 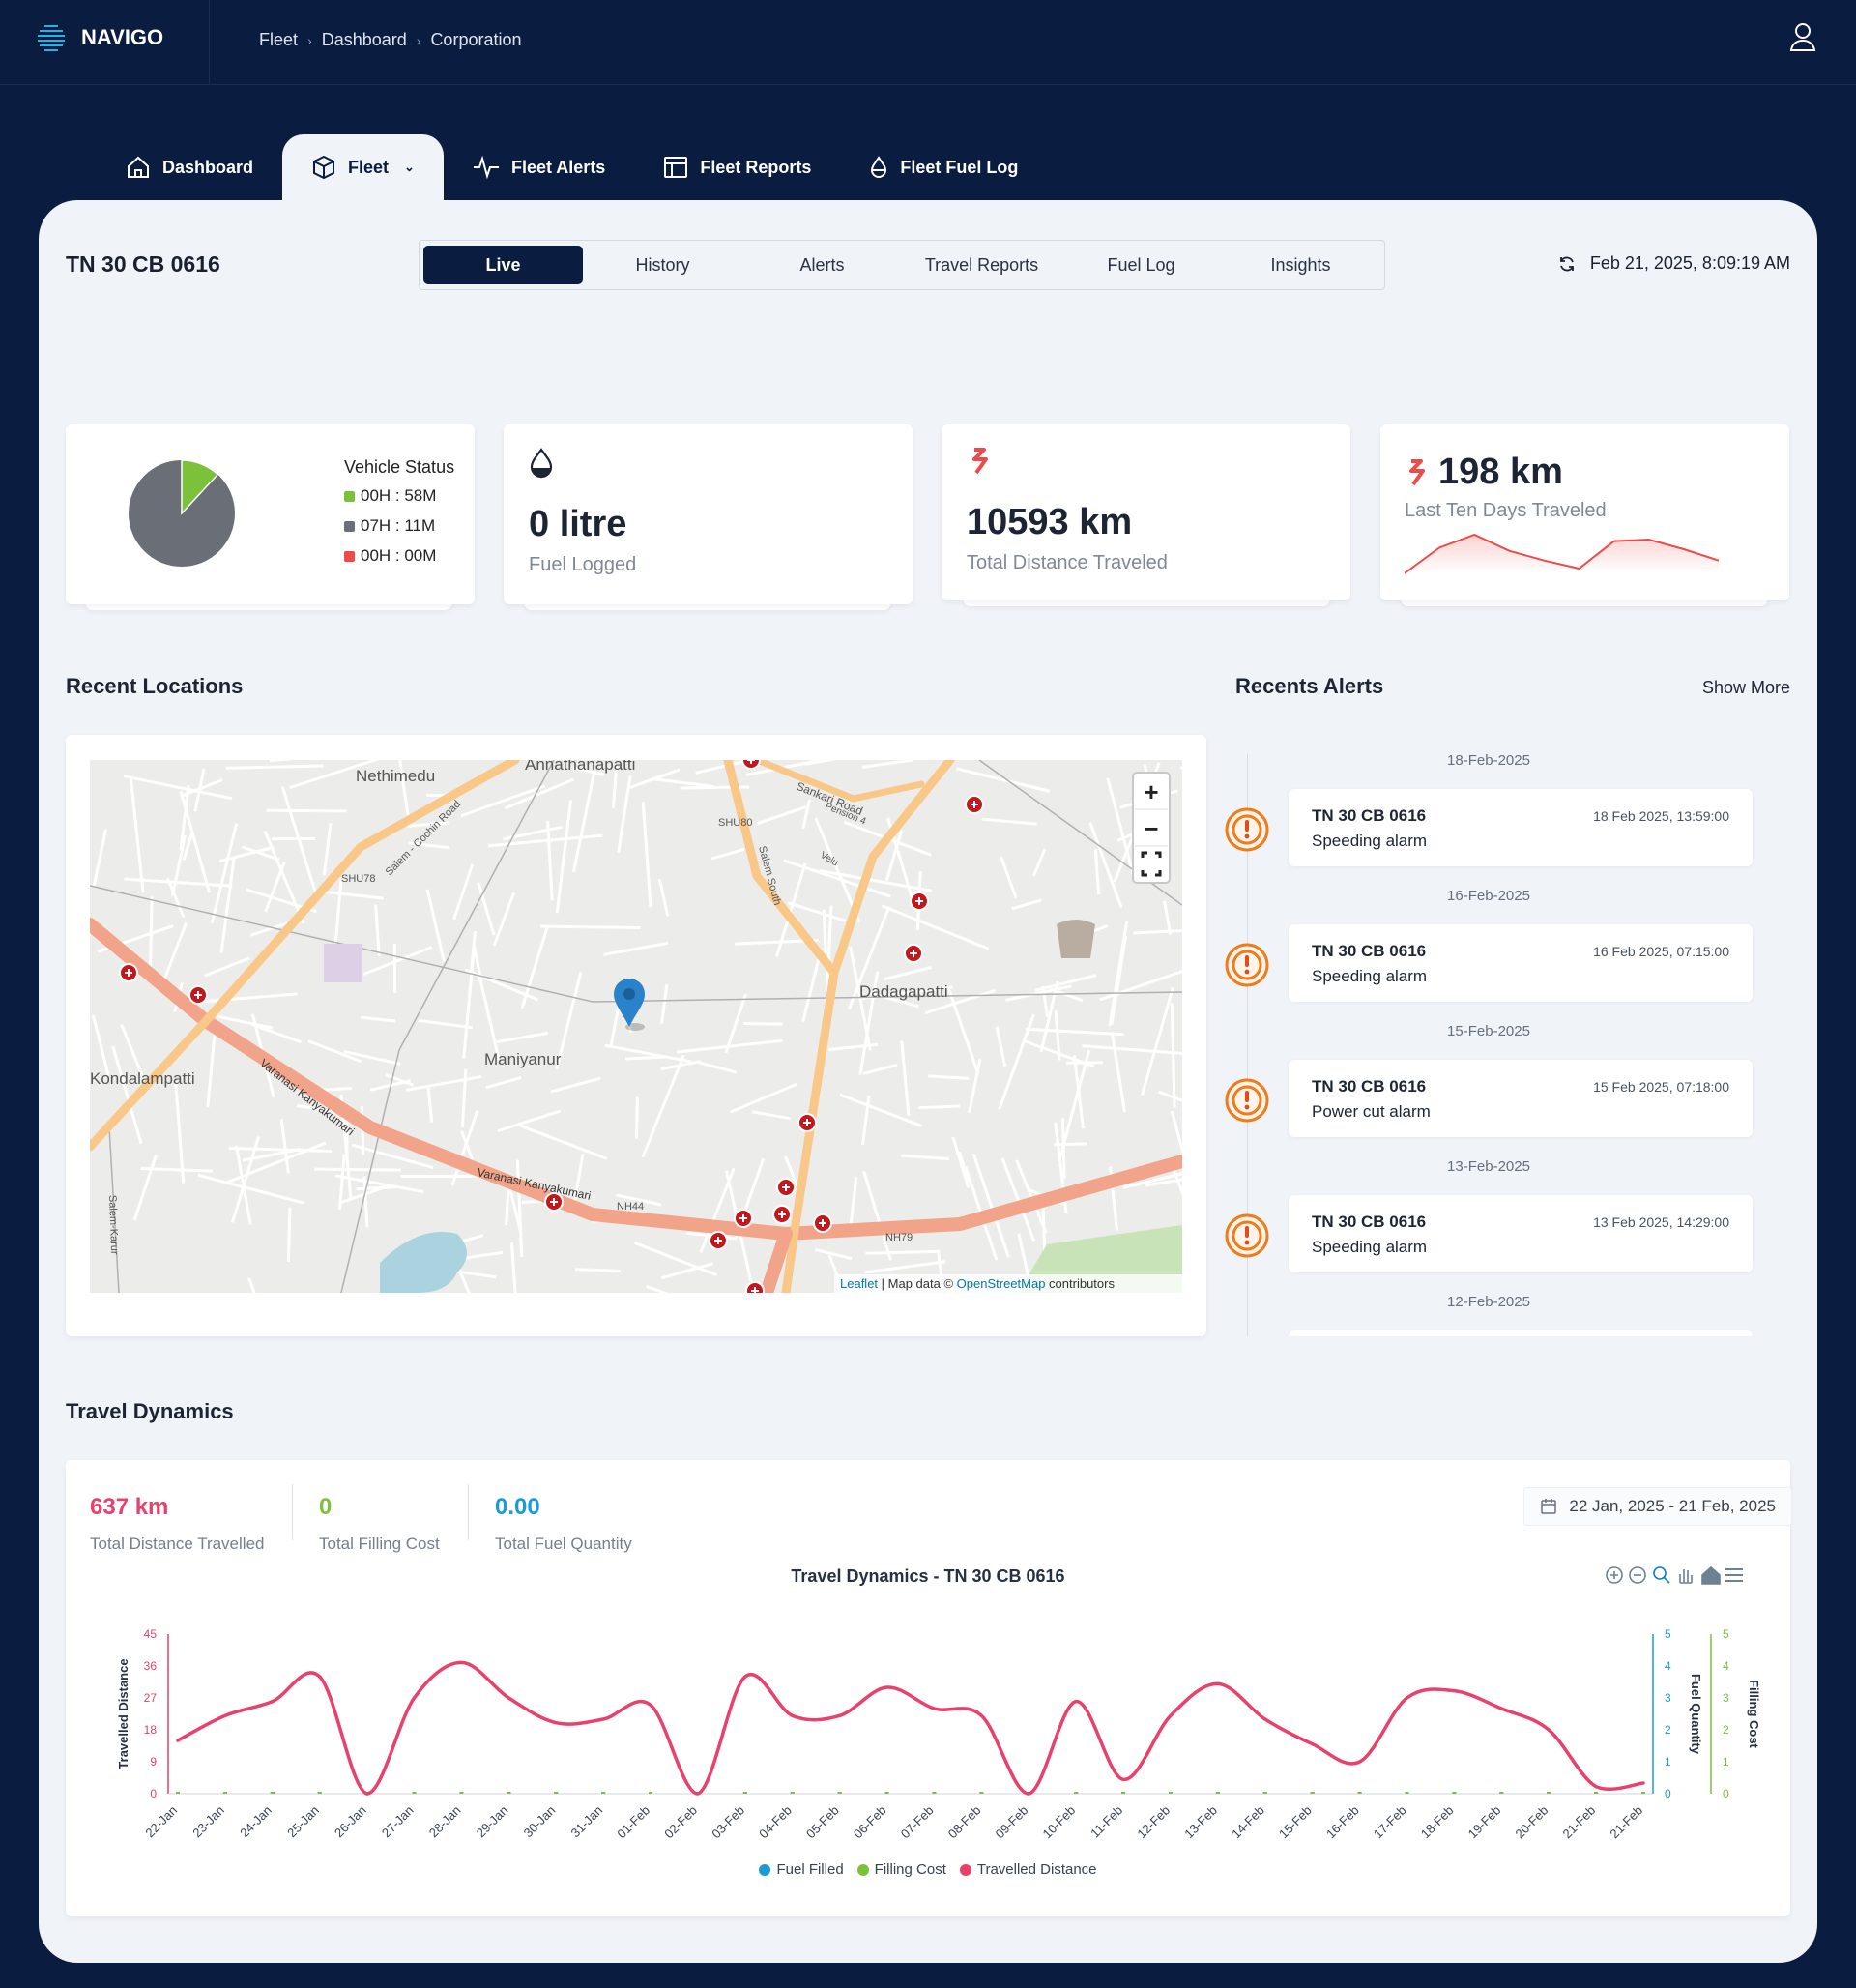 What do you see at coordinates (1059, 1822) in the screenshot?
I see `x-tick-label: 10-Feb` at bounding box center [1059, 1822].